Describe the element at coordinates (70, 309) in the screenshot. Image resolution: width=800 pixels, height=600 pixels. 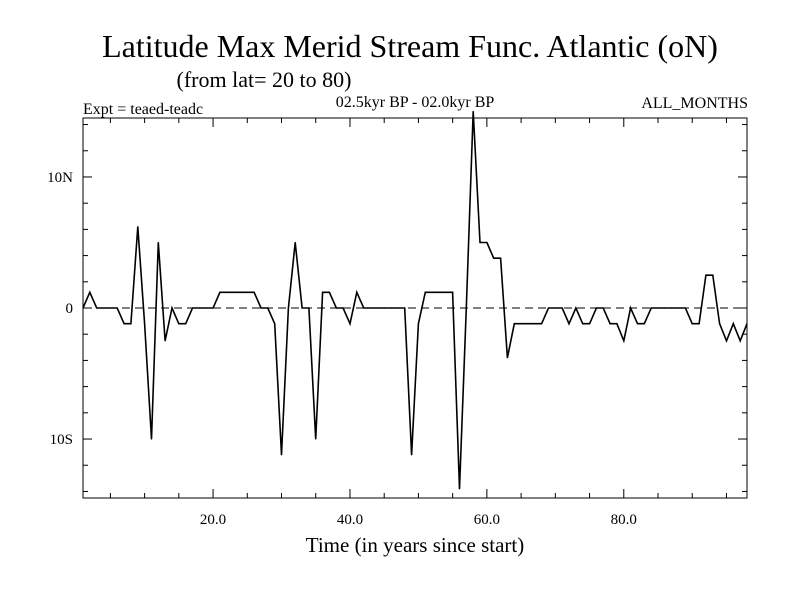
I see `y-tick-label: 0` at that location.